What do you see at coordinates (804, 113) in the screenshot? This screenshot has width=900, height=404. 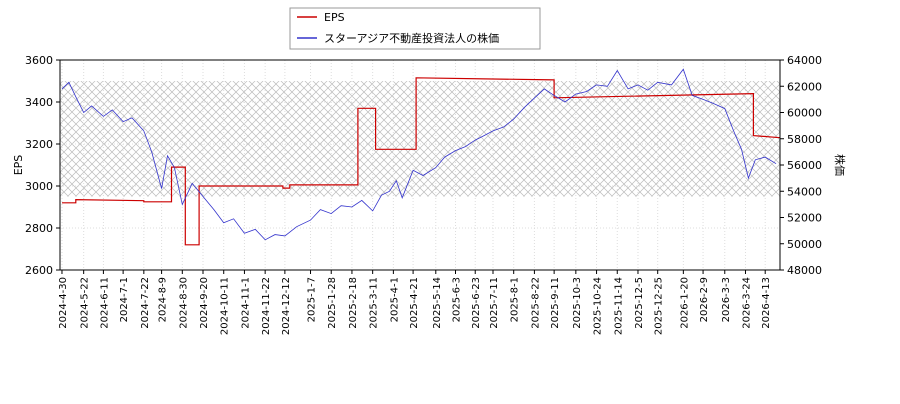 I see `y2-tick-label: 60000` at bounding box center [804, 113].